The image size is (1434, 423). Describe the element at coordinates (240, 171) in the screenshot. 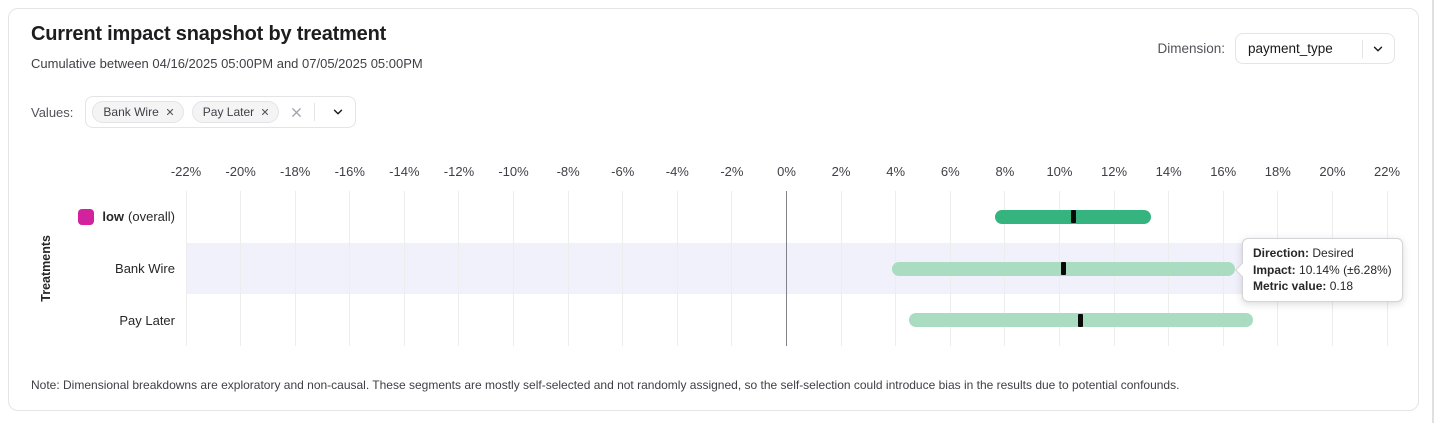

I see `x-axis-tick: -20%` at that location.